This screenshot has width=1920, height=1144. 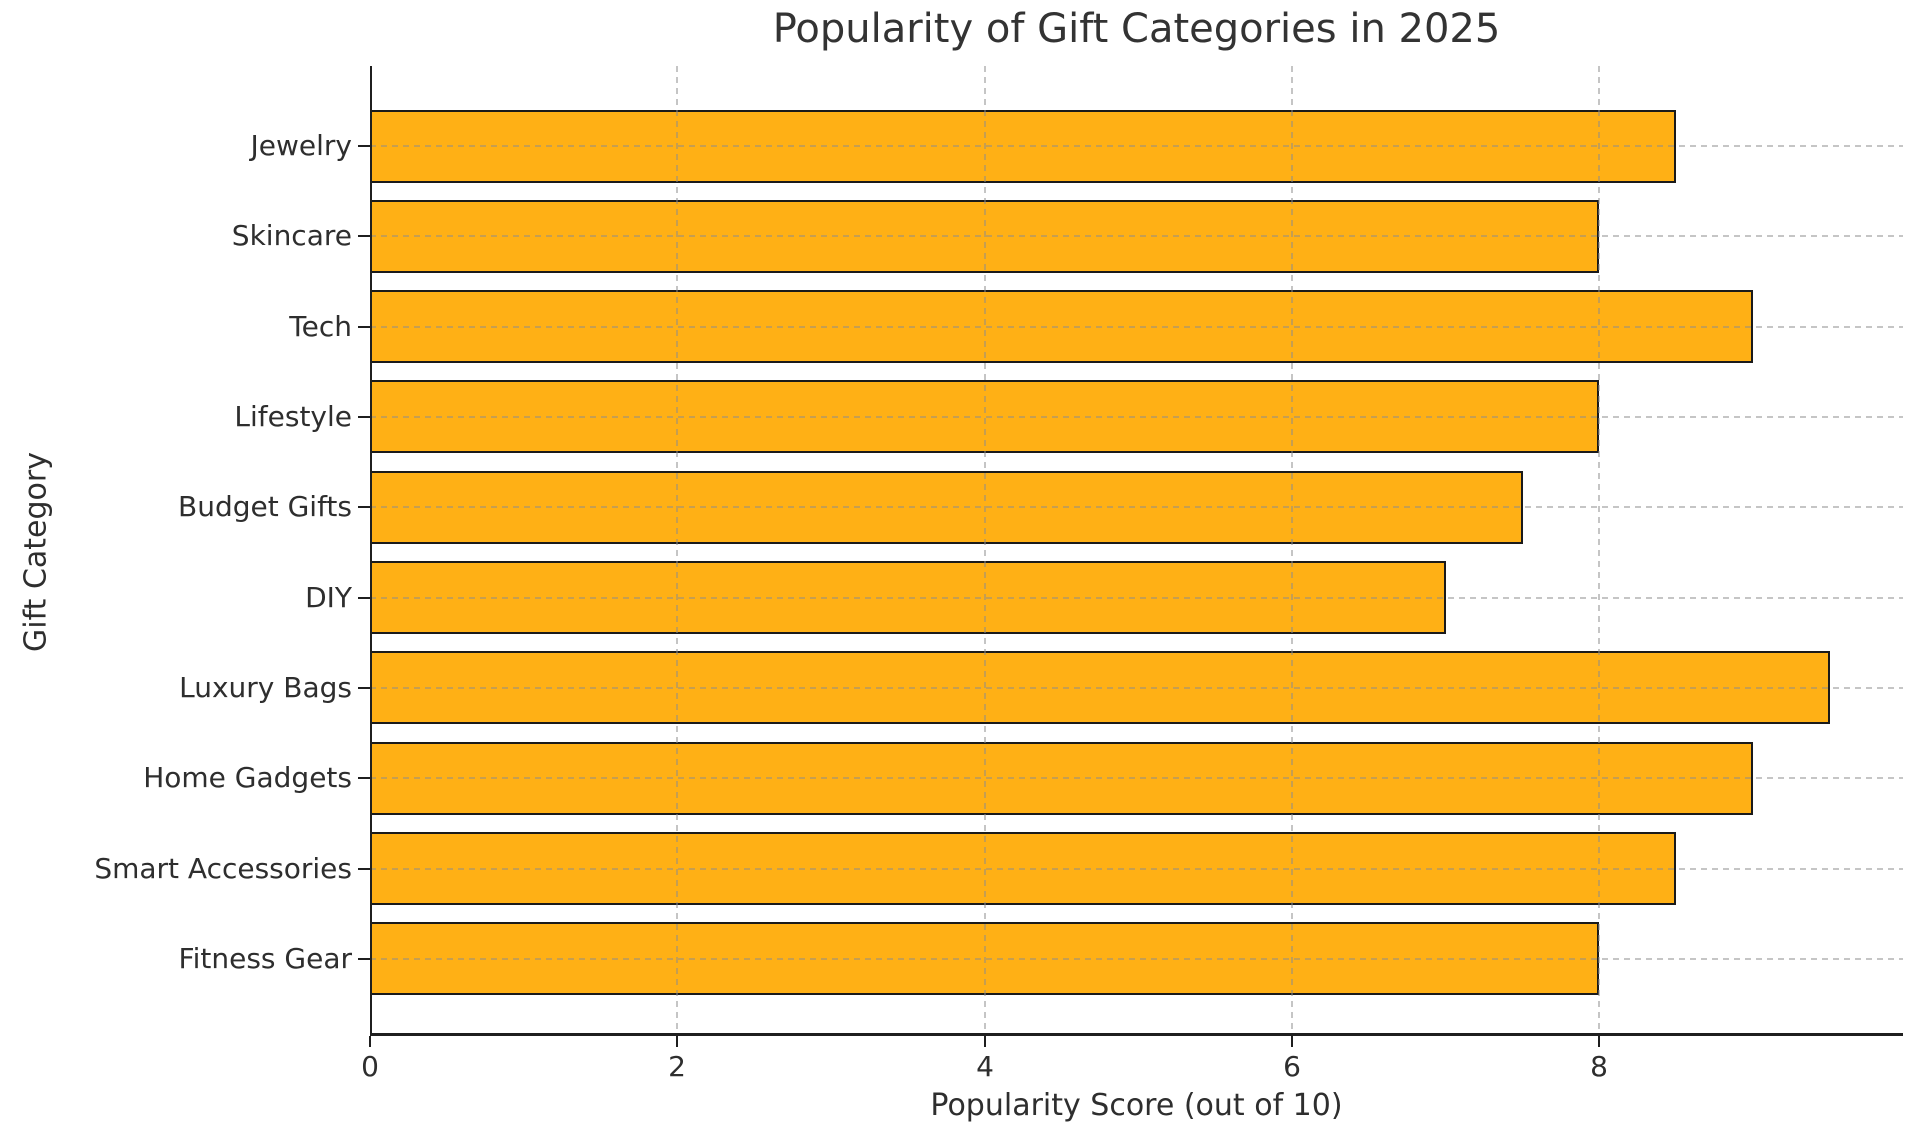 What do you see at coordinates (320, 326) in the screenshot?
I see `y-tick-label-tech: Tech` at bounding box center [320, 326].